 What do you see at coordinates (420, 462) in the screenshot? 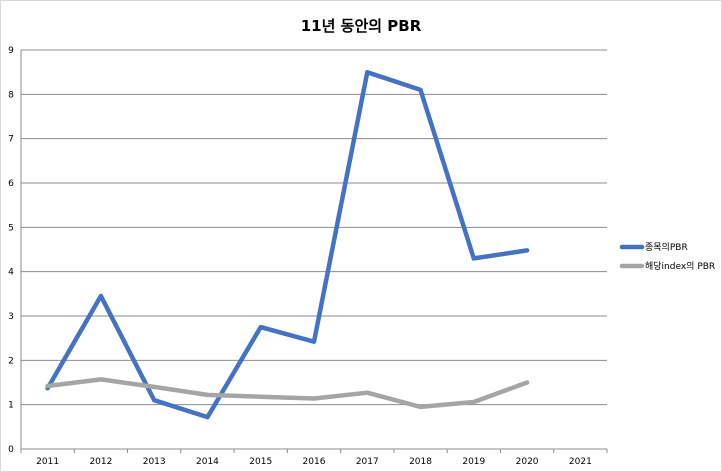
I see `x-tick-label: 2018` at bounding box center [420, 462].